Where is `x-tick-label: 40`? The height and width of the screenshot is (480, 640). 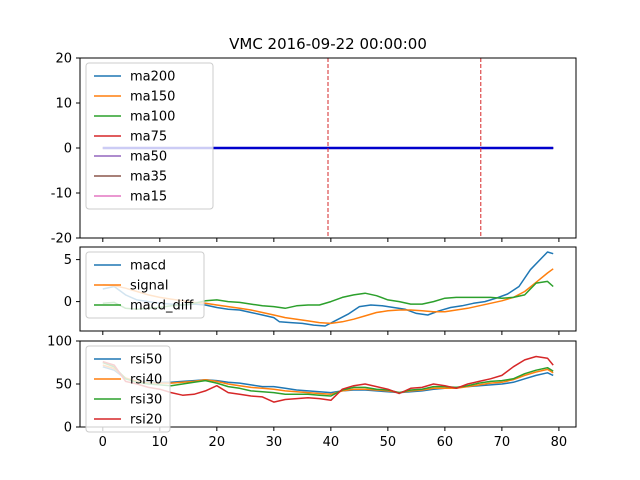
x-tick-label: 40 is located at coordinates (331, 442).